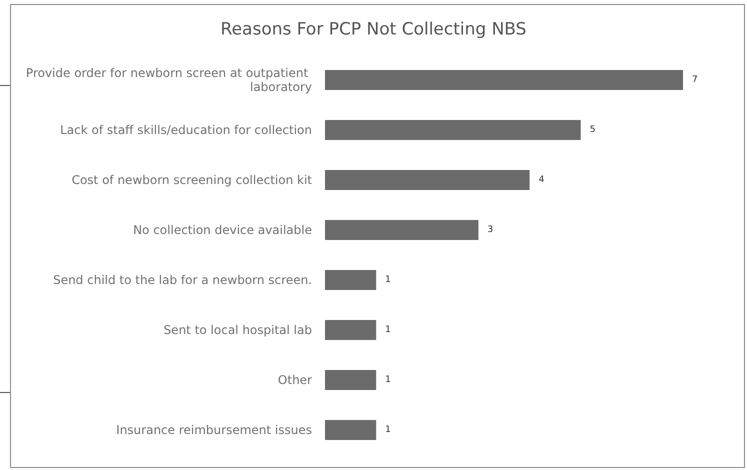  Describe the element at coordinates (490, 230) in the screenshot. I see `data-label: 3` at that location.